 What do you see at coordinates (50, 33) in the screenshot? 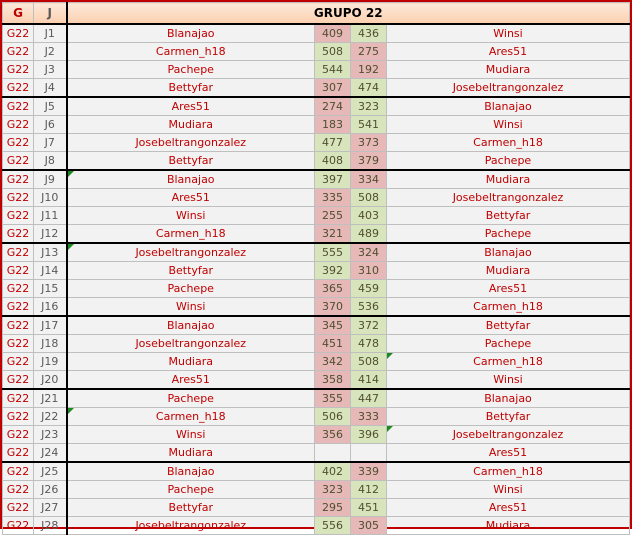
I see `match-cell: J1` at bounding box center [50, 33].